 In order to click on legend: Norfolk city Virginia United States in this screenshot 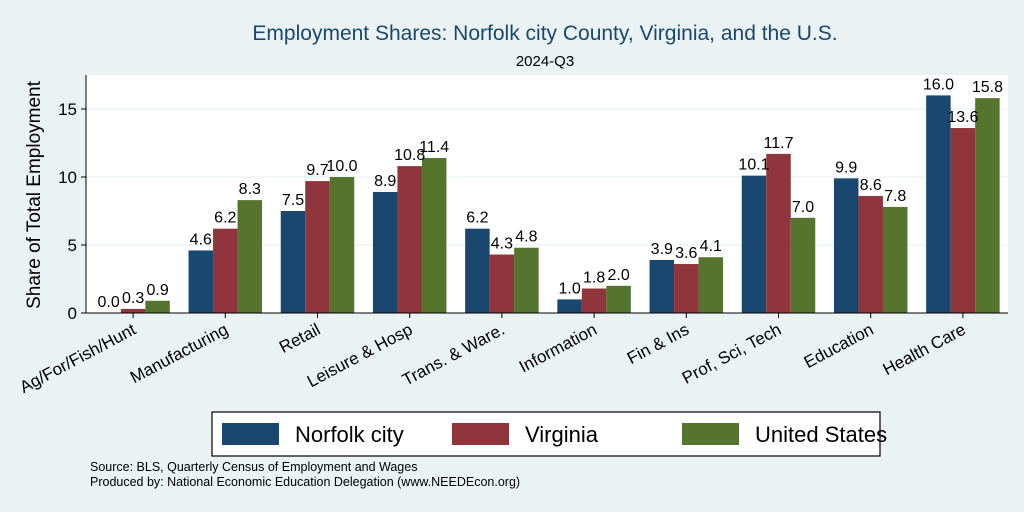, I will do `click(549, 434)`.